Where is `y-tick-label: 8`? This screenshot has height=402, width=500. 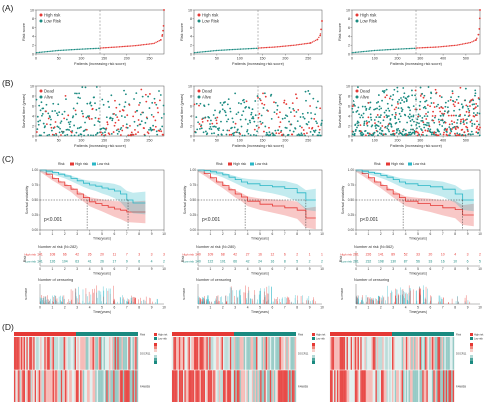
y-tick-label: 8 is located at coordinates (349, 96).